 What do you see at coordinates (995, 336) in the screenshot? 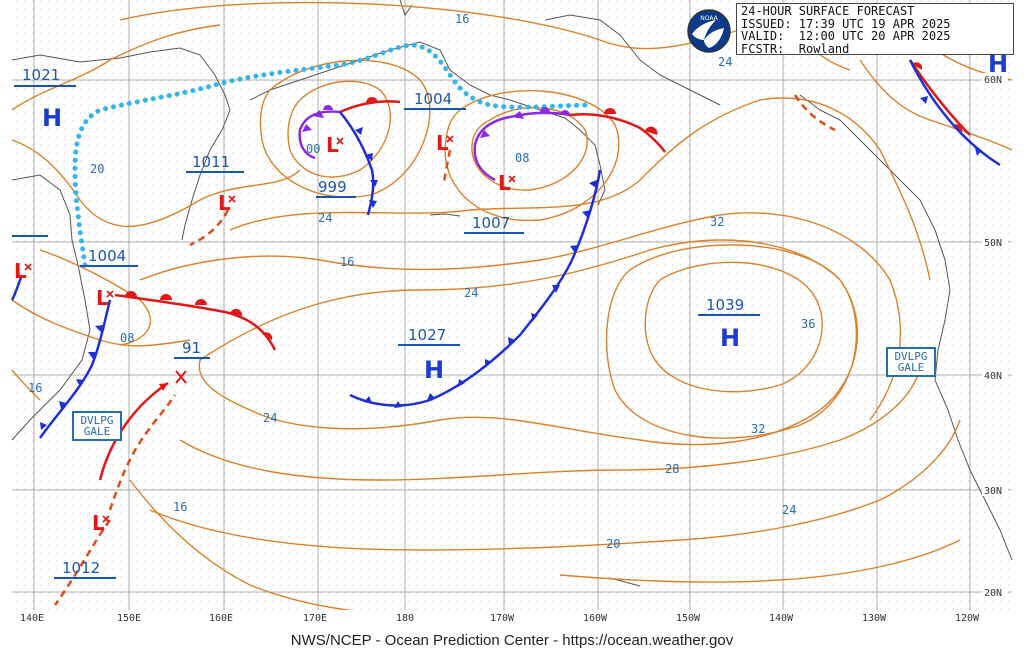
I see `latitude-labels: 60N 50N 40N 30N 20N` at bounding box center [995, 336].